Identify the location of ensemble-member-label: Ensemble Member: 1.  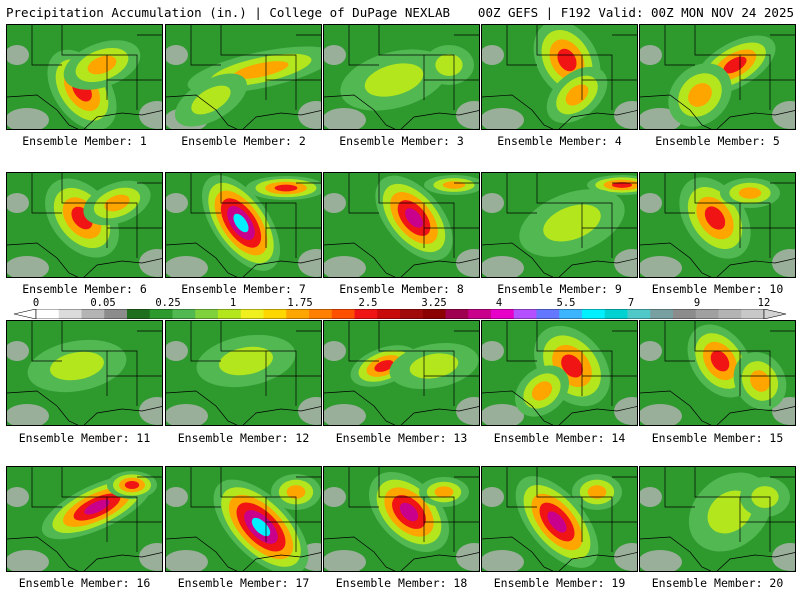
(84, 141).